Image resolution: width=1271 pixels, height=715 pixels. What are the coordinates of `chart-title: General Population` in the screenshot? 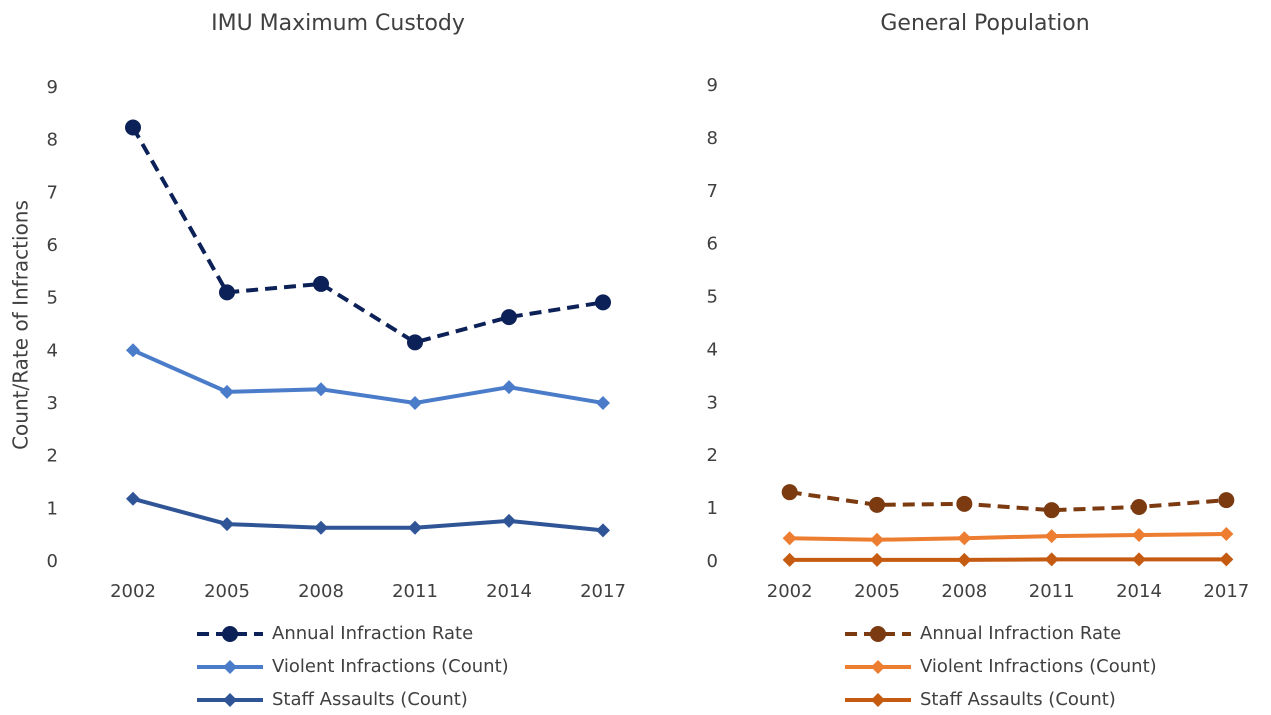 It's located at (984, 23).